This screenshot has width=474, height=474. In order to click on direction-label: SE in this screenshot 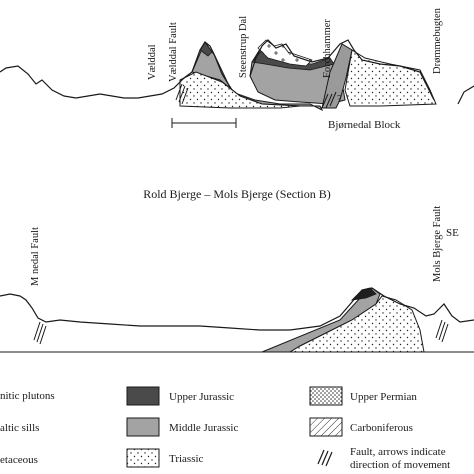, I will do `click(452, 233)`.